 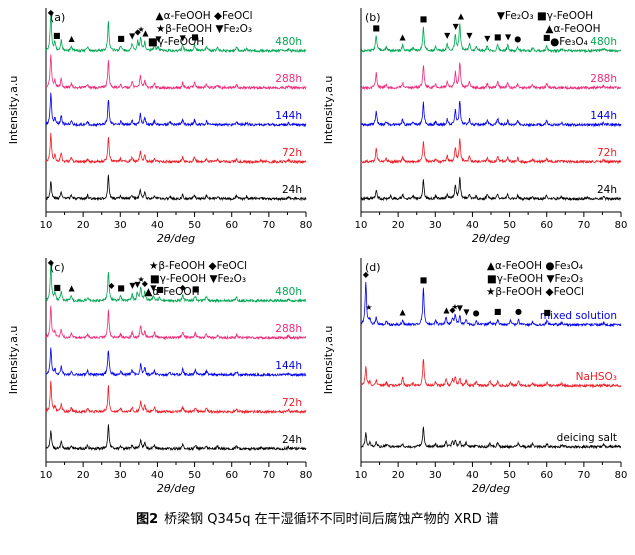 What do you see at coordinates (491, 189) in the screenshot?
I see `xrd-trace-24h` at bounding box center [491, 189].